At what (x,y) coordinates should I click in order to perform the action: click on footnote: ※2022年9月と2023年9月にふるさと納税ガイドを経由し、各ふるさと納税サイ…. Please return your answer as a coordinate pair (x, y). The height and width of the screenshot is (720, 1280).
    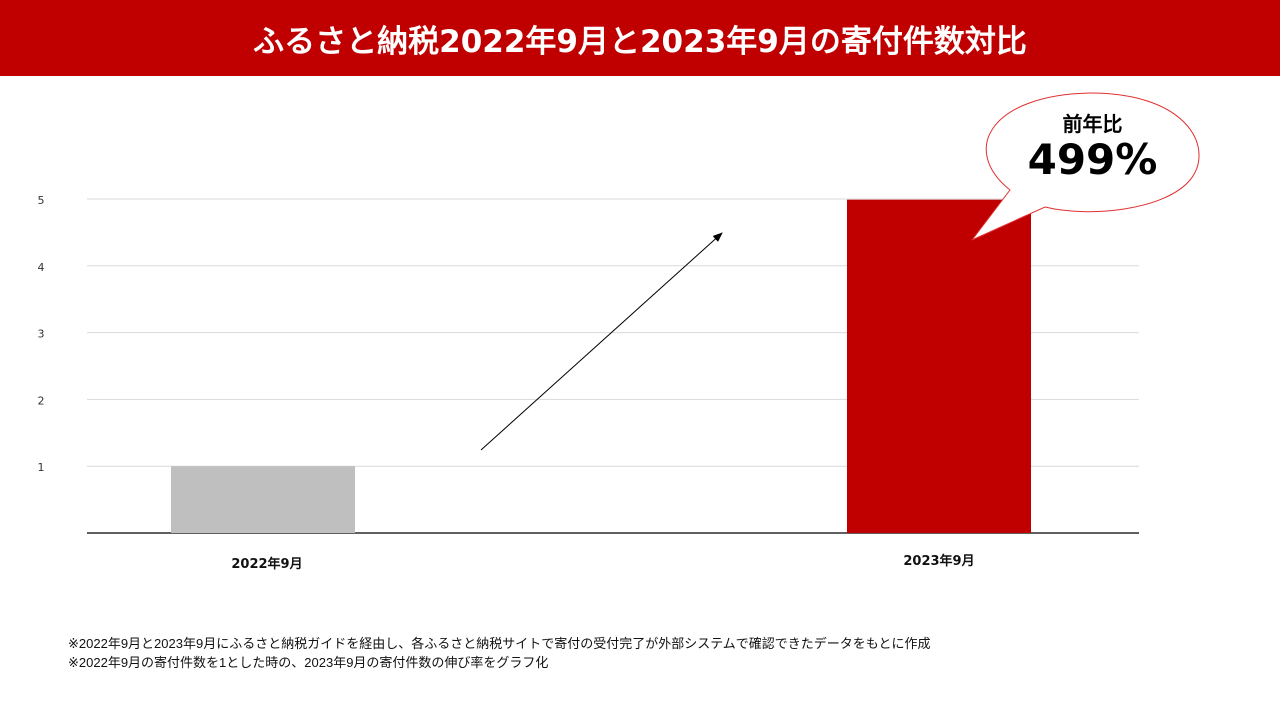
    Looking at the image, I should click on (499, 643).